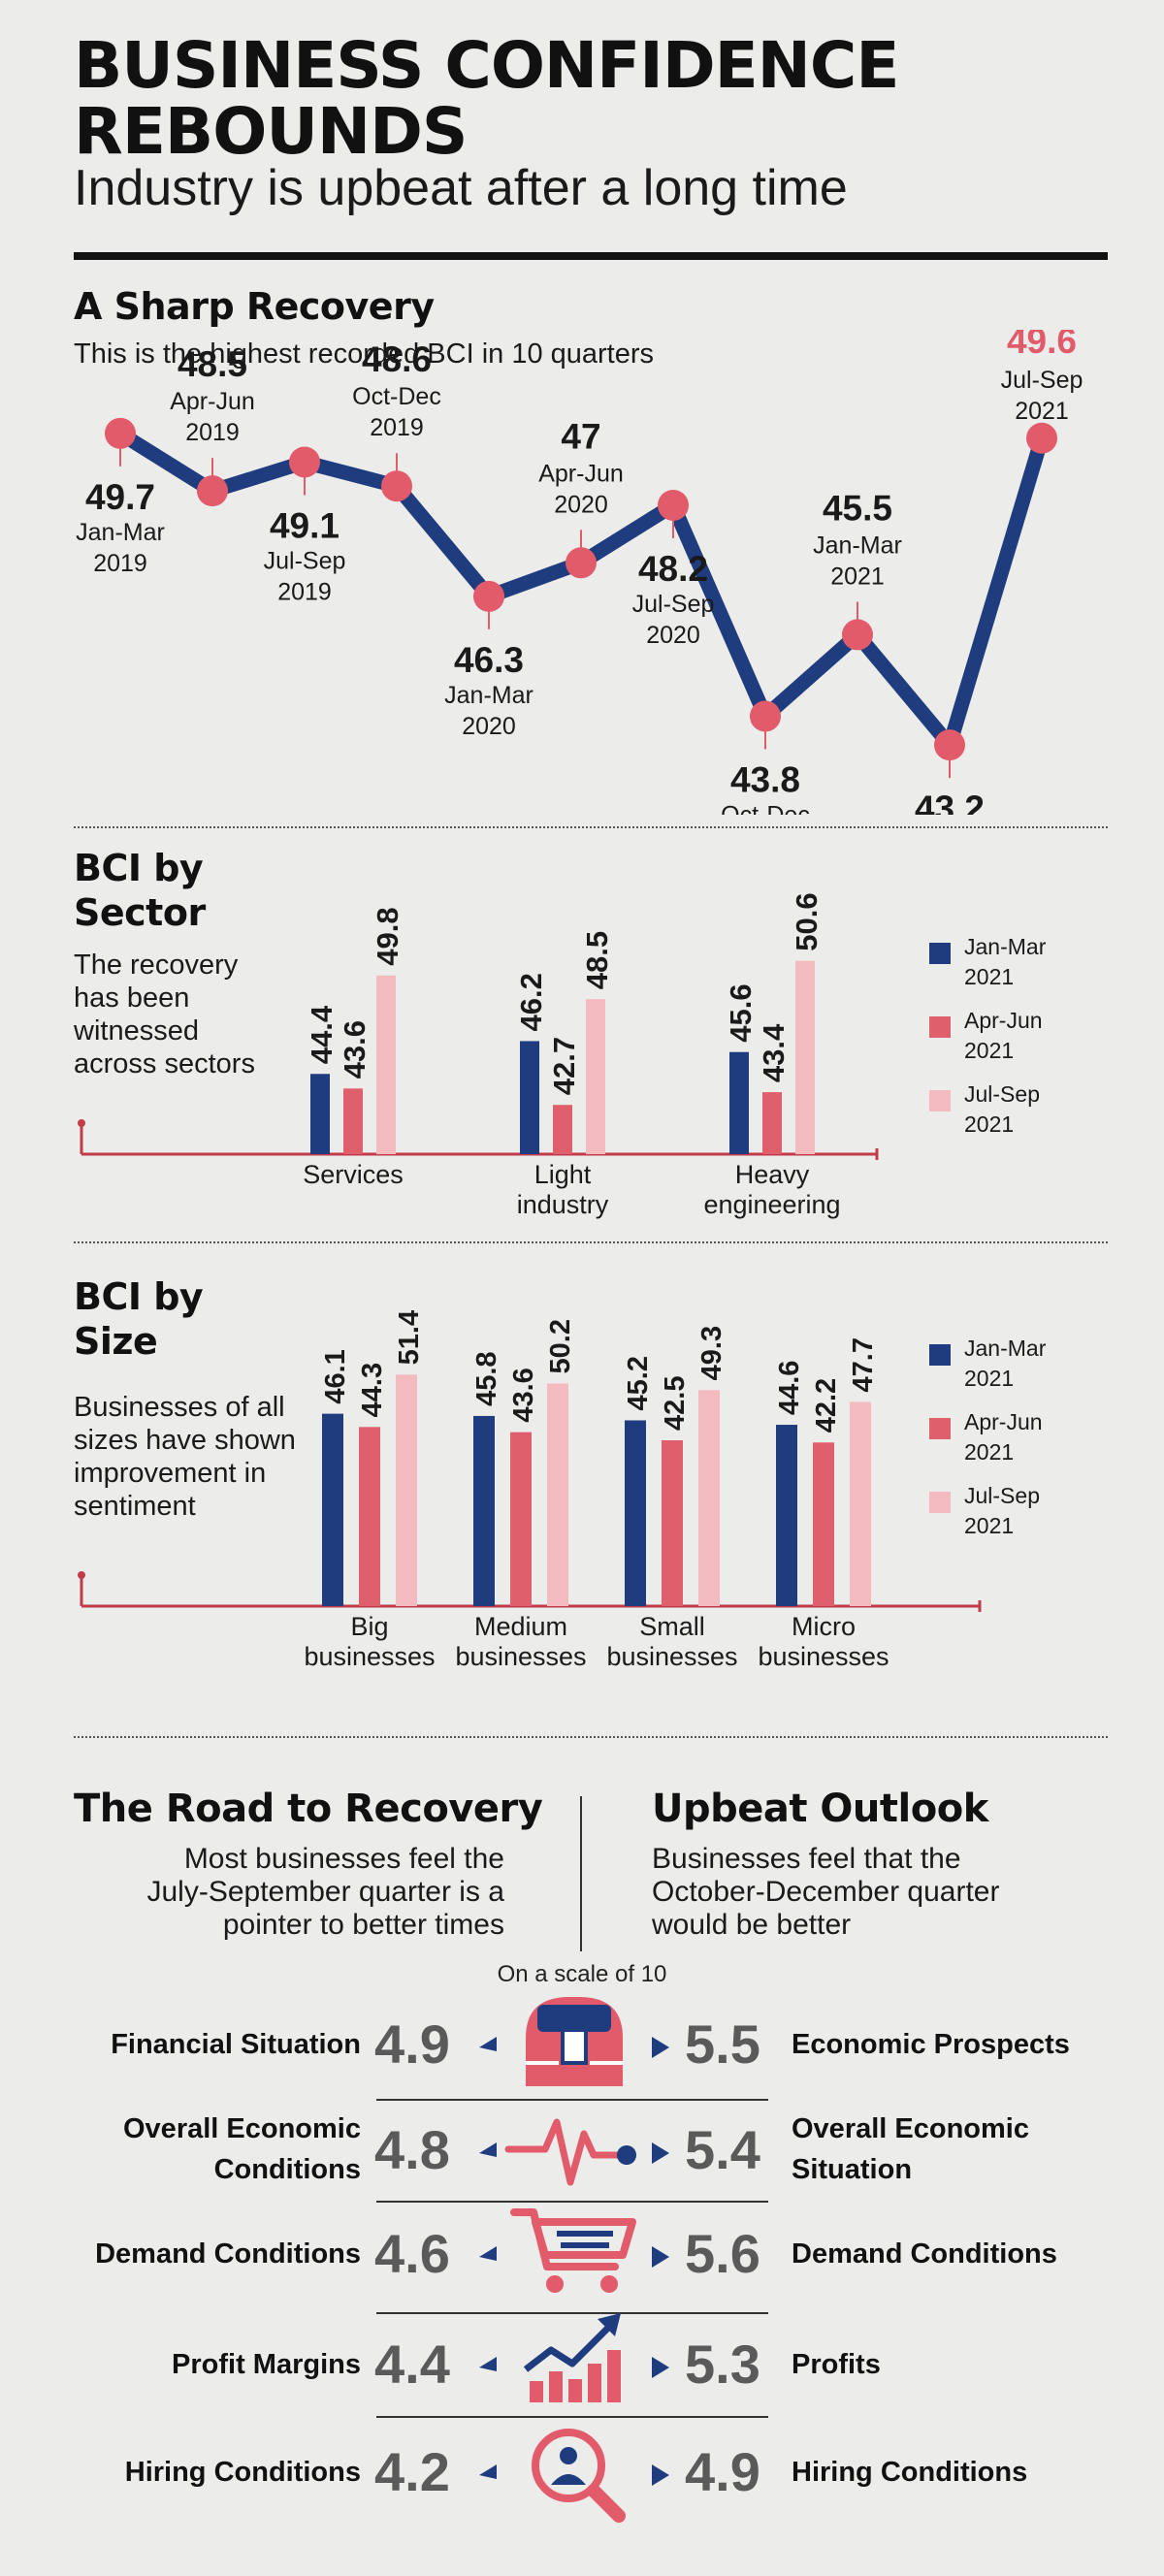 Image resolution: width=1164 pixels, height=2576 pixels. Describe the element at coordinates (266, 2364) in the screenshot. I see `left-metric-label: Profit Margins` at that location.